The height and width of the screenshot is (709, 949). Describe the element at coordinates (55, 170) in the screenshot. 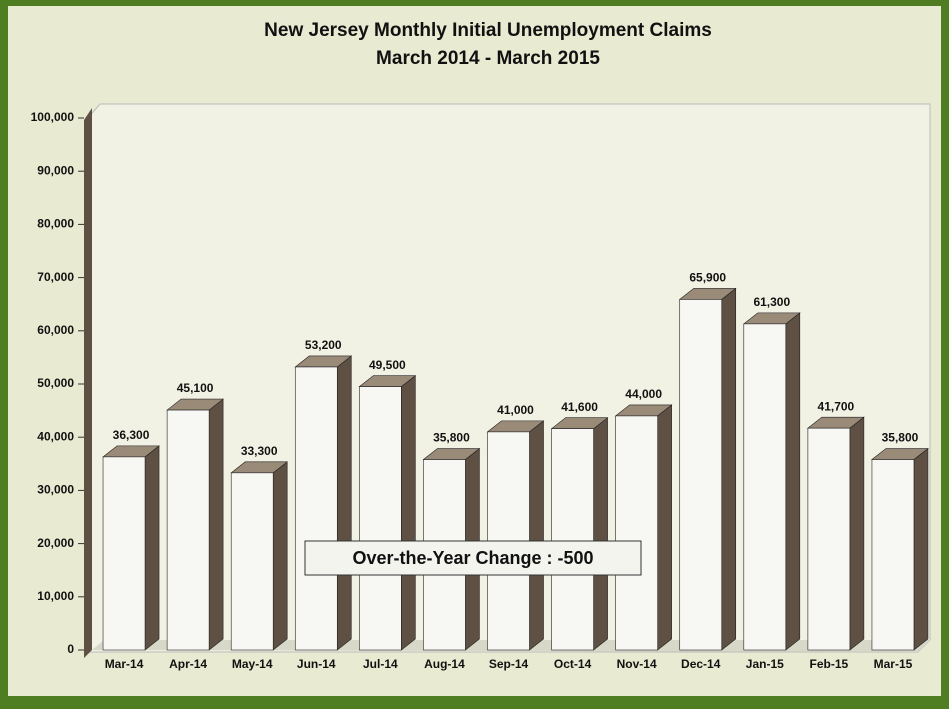

I see `y-tick-label: 90,000` at that location.